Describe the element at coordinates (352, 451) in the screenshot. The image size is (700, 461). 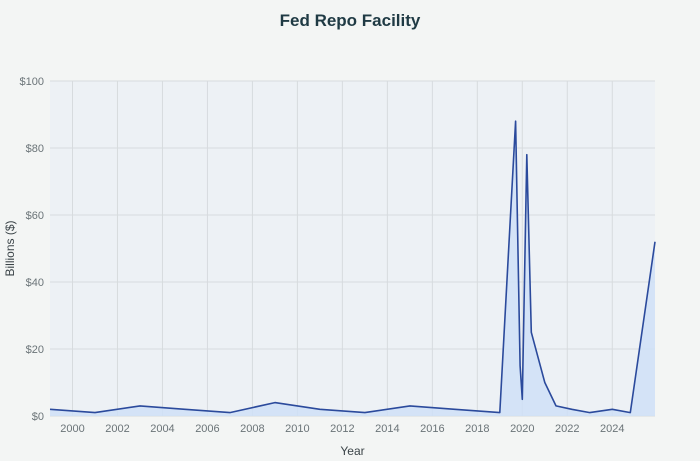
I see `x-axis-label: Year` at that location.